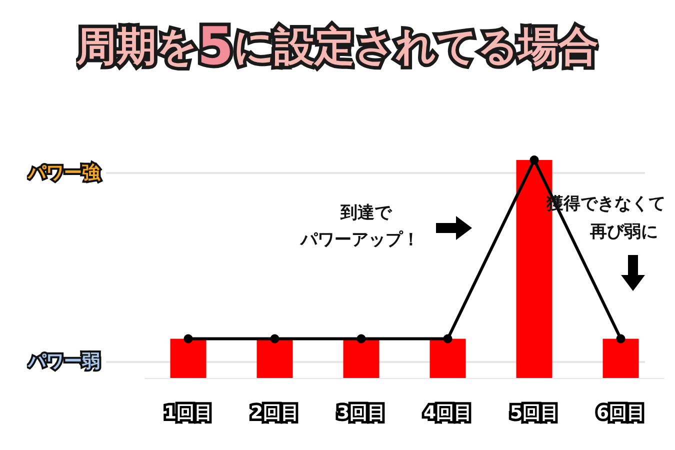 The height and width of the screenshot is (450, 675). I want to click on x-tick-label: 6回目, so click(621, 413).